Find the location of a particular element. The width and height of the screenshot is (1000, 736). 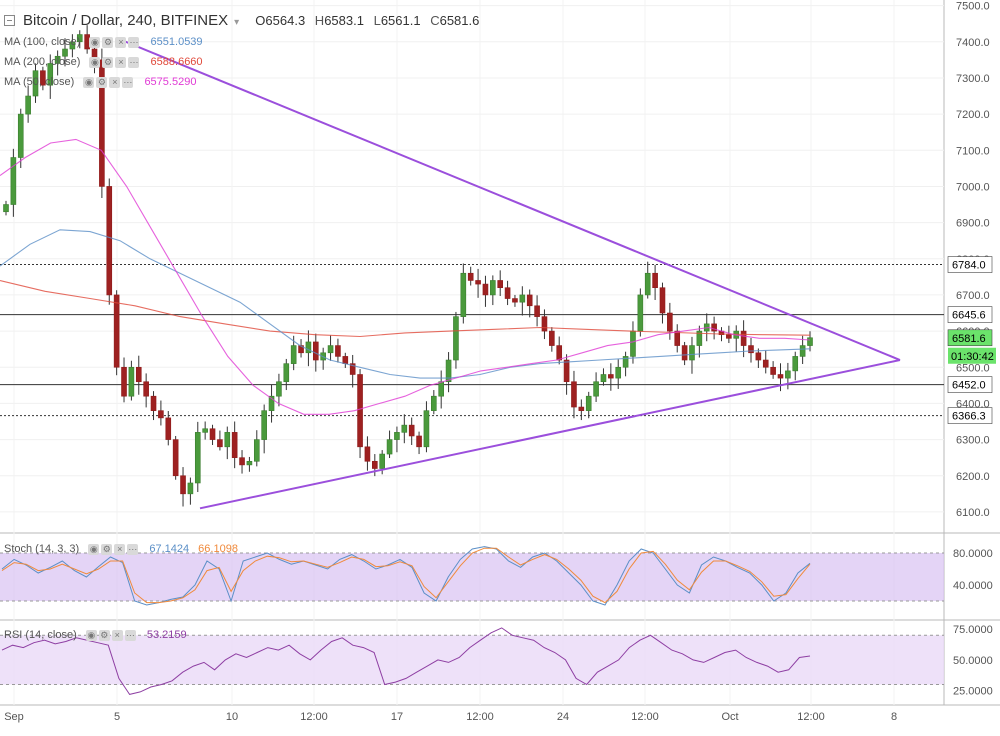

ma50-legend: MA (50, close) ◉ ⚙ × ⋯ 6575.5290 is located at coordinates (100, 82).